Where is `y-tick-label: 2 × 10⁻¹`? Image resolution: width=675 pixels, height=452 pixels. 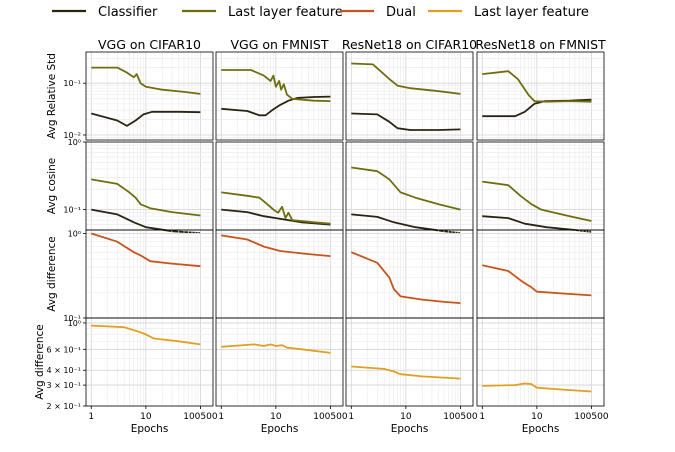
y-tick-label: 2 × 10⁻¹ is located at coordinates (64, 406).